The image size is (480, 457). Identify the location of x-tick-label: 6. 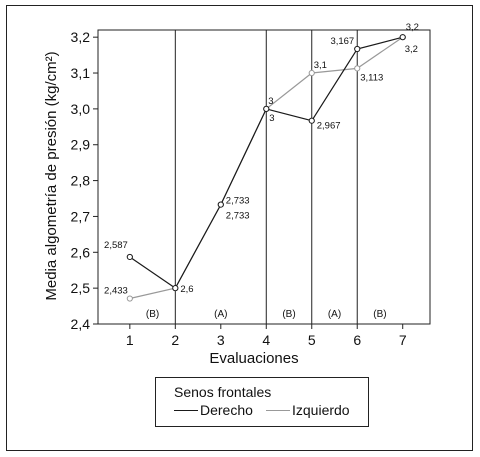
(357, 340).